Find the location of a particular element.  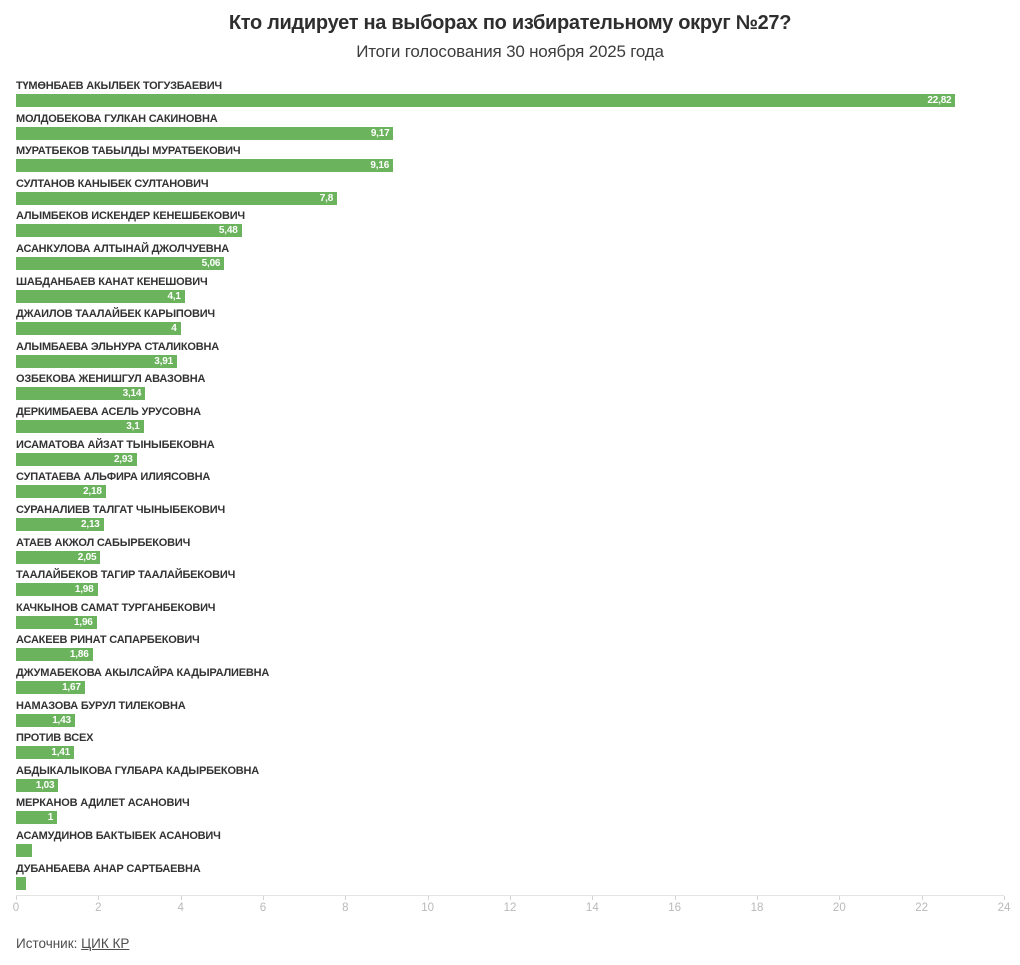

bar: 1,98 is located at coordinates (57, 590).